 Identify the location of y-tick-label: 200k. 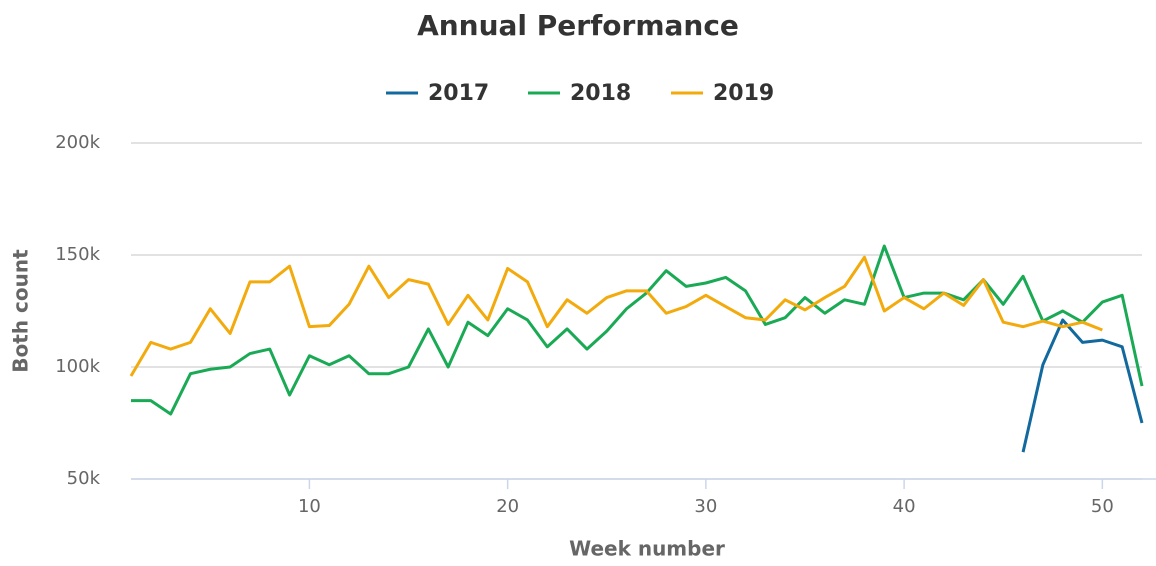
(77, 142).